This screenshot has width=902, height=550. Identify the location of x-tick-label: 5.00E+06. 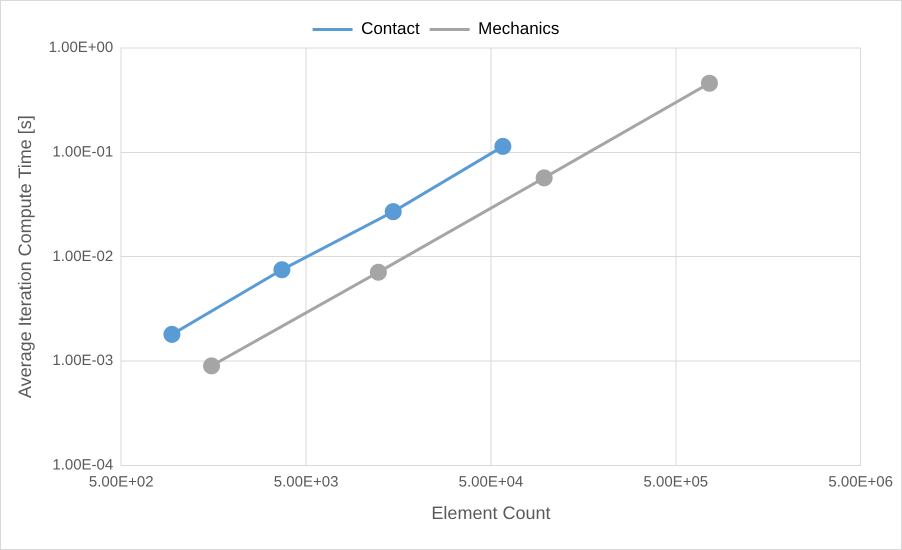
(861, 482).